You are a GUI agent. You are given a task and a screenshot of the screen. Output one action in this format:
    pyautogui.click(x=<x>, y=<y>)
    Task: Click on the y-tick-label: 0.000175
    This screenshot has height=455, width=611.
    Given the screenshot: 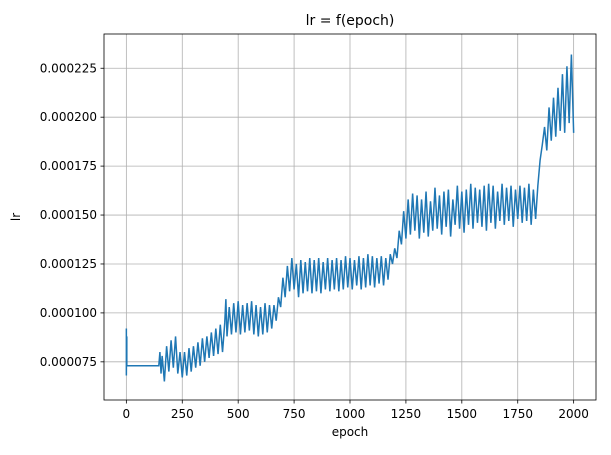 What is the action you would take?
    pyautogui.click(x=68, y=166)
    